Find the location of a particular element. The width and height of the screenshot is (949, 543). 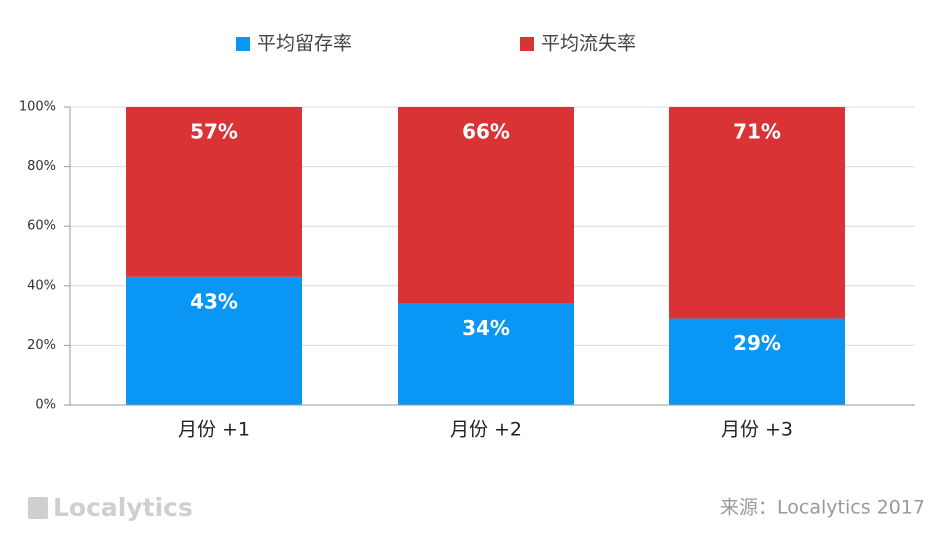

logo: Localytics is located at coordinates (110, 507).